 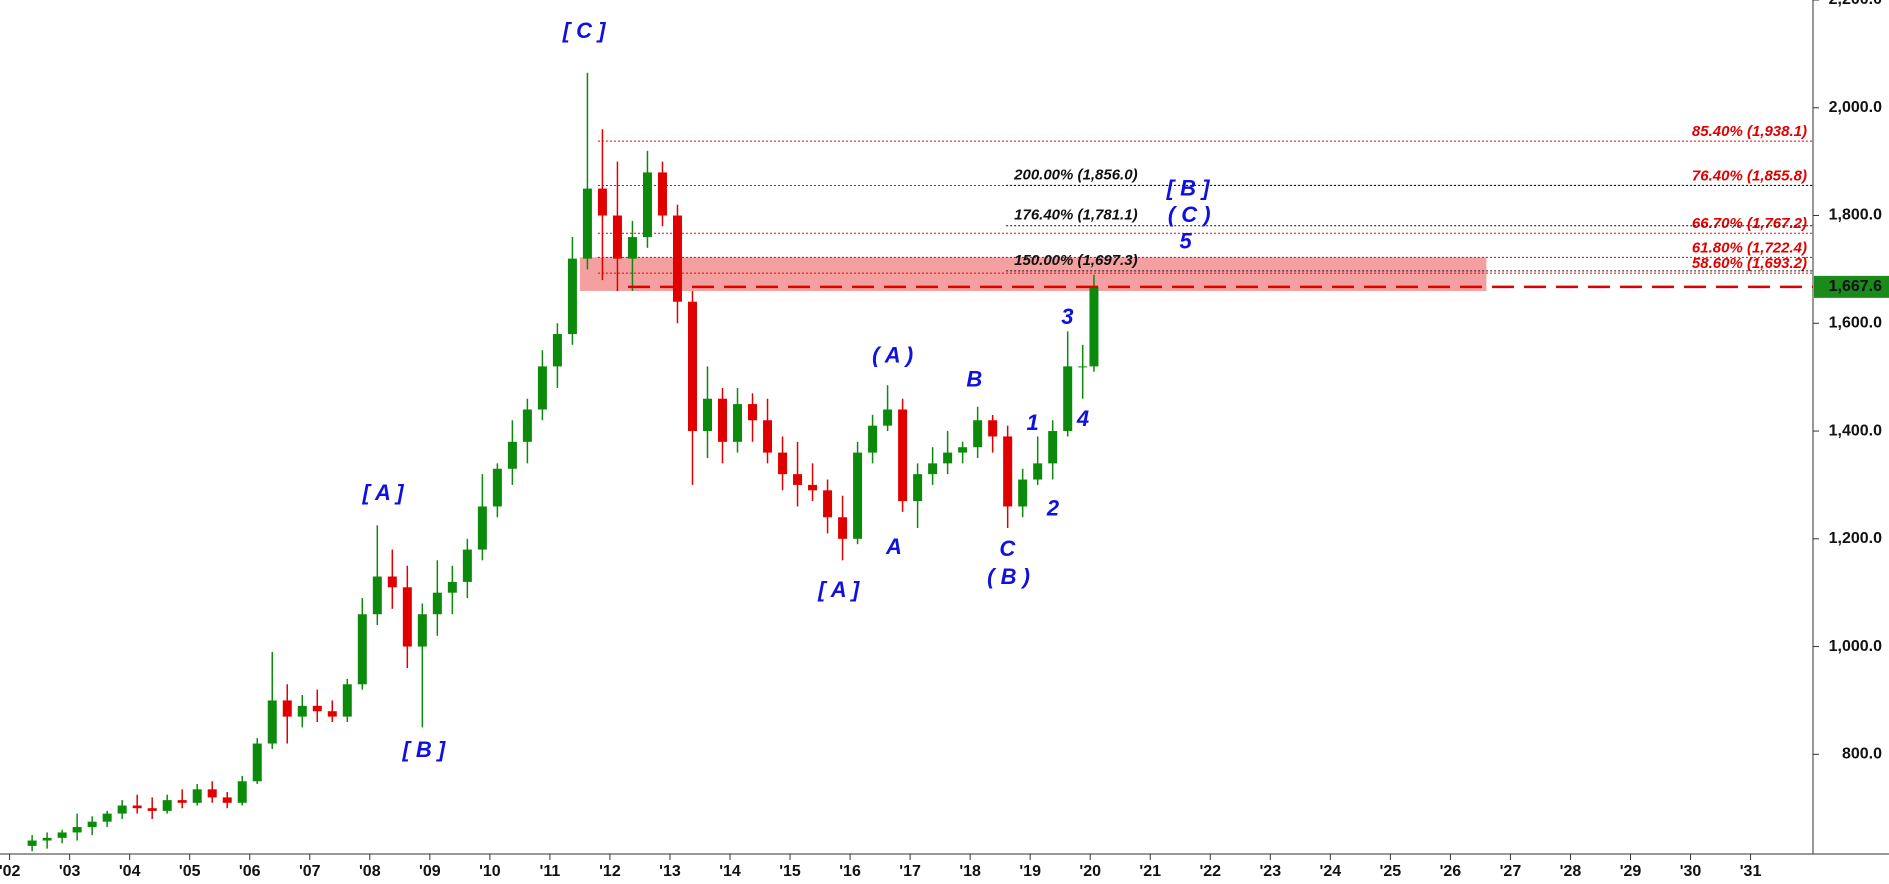 What do you see at coordinates (430, 871) in the screenshot?
I see `x-tick-label: '09` at bounding box center [430, 871].